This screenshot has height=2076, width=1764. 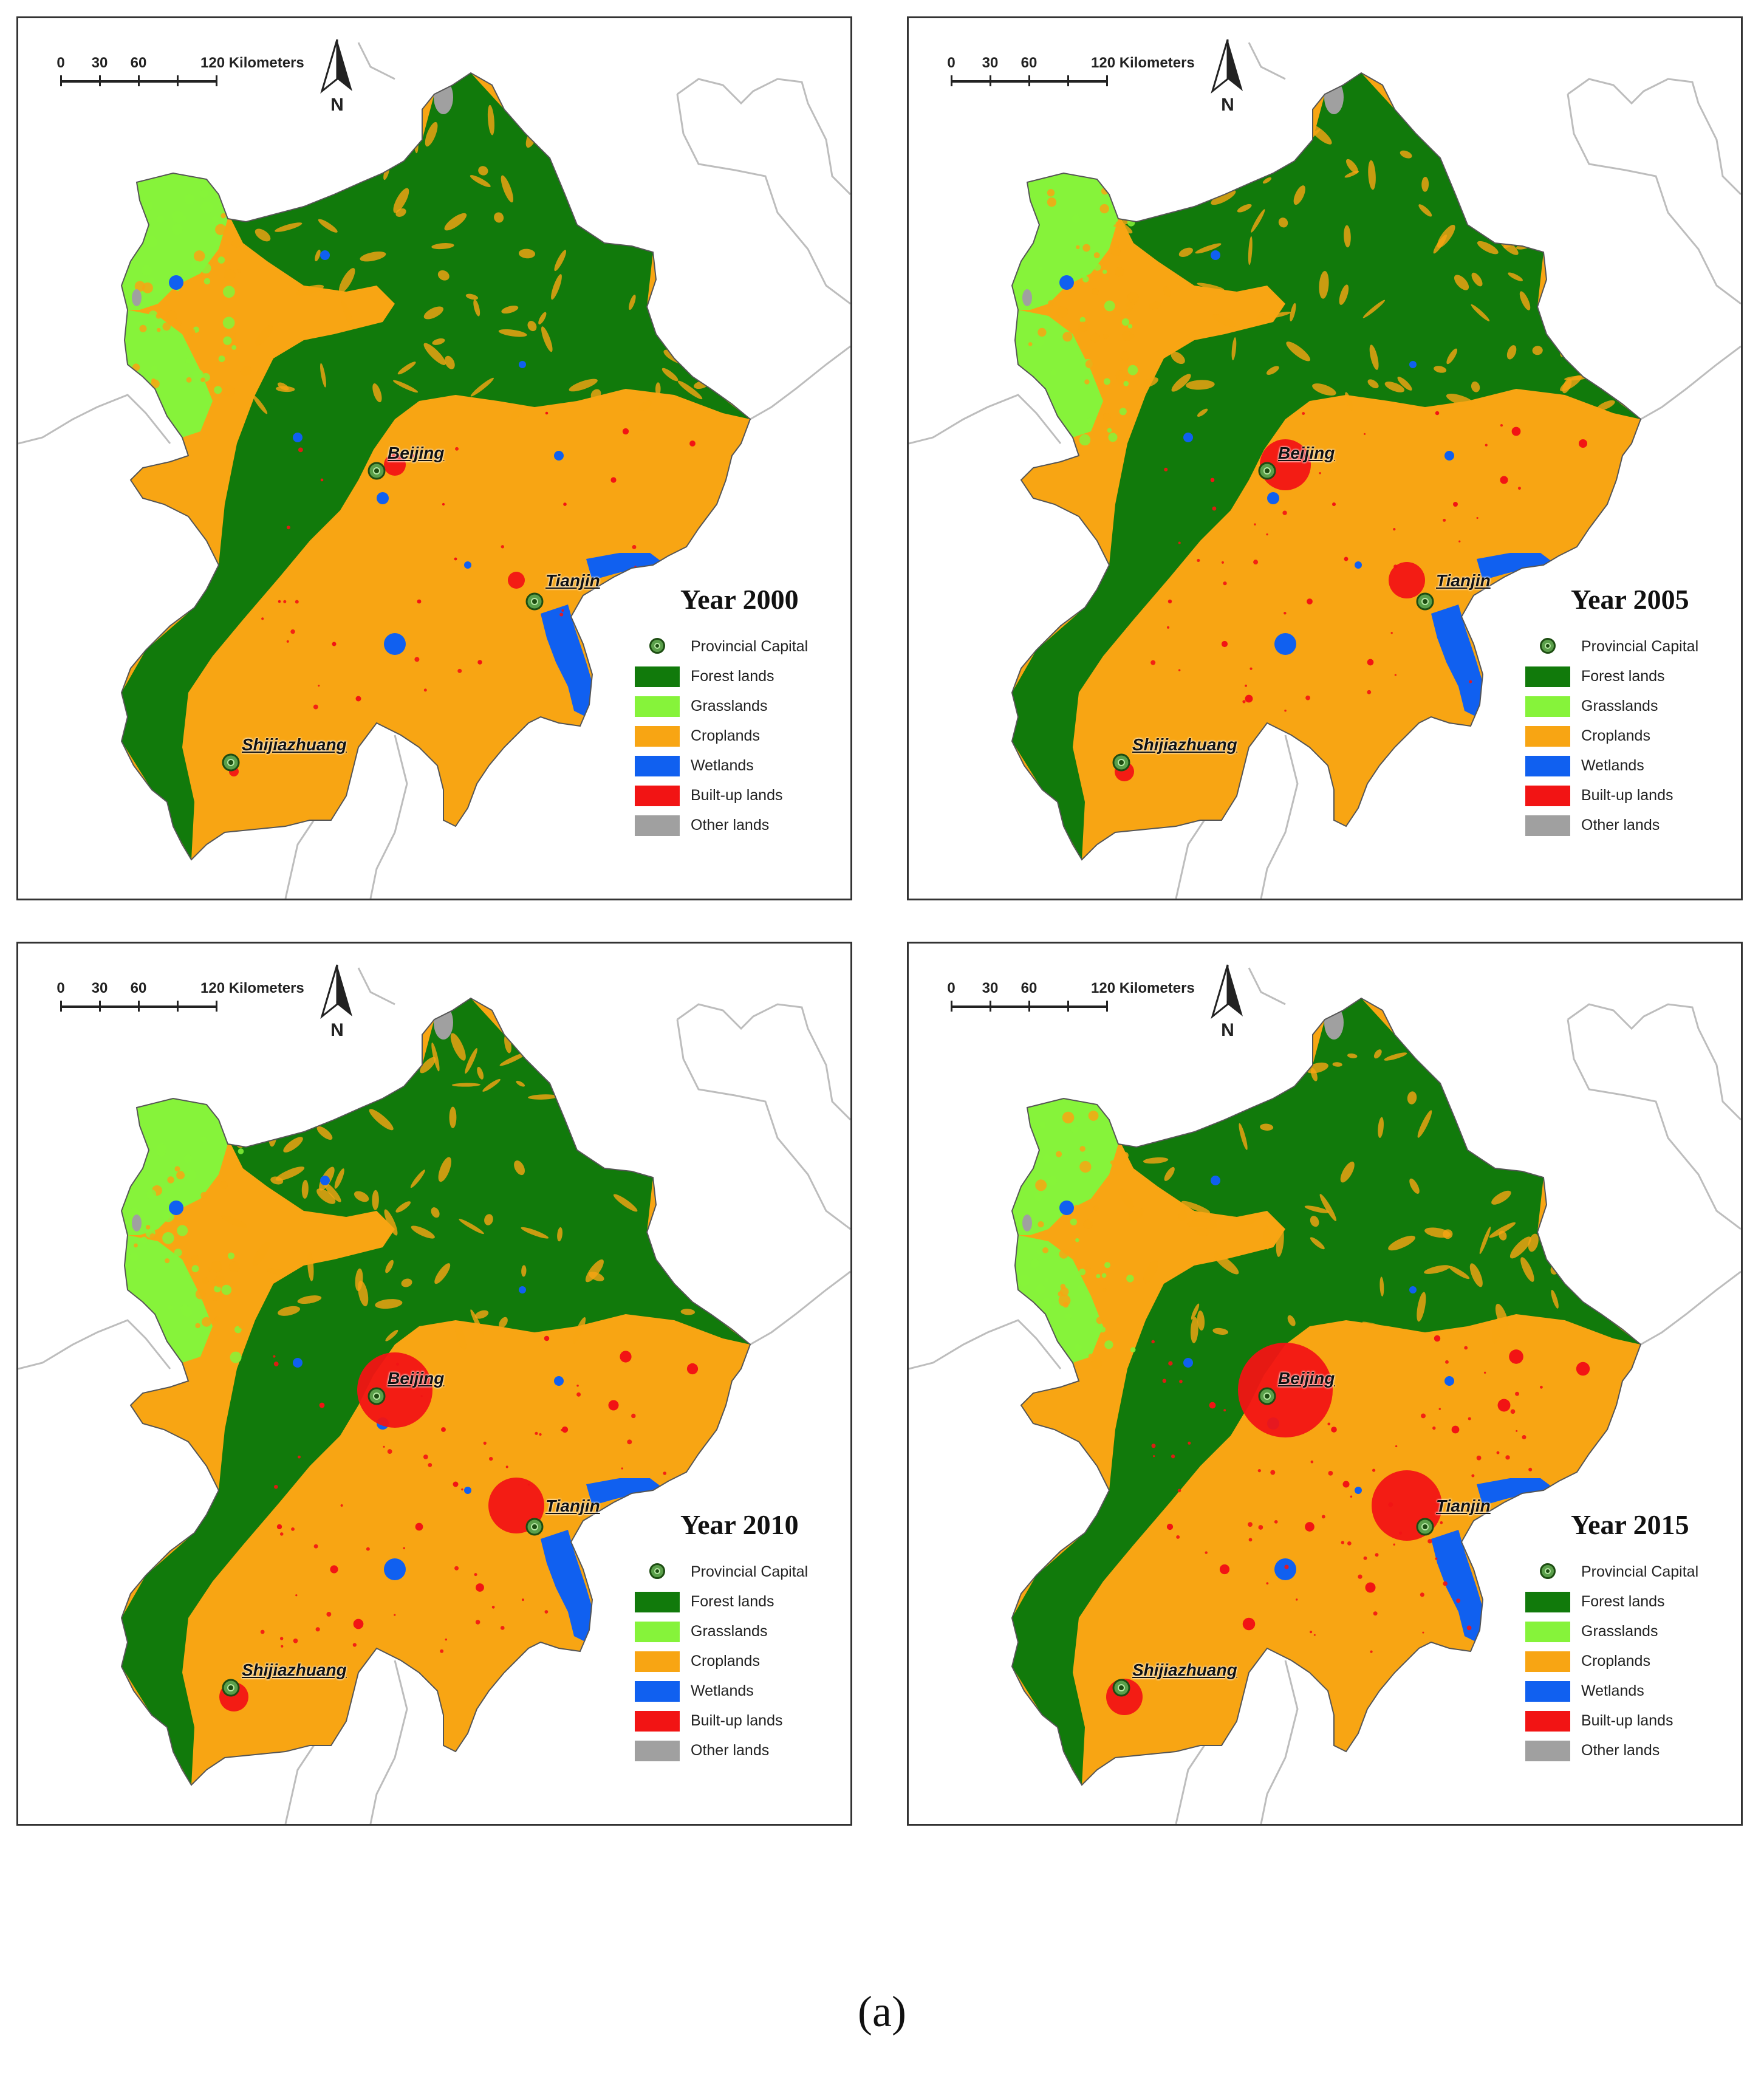 I want to click on year-title: Year 2010, so click(x=739, y=1524).